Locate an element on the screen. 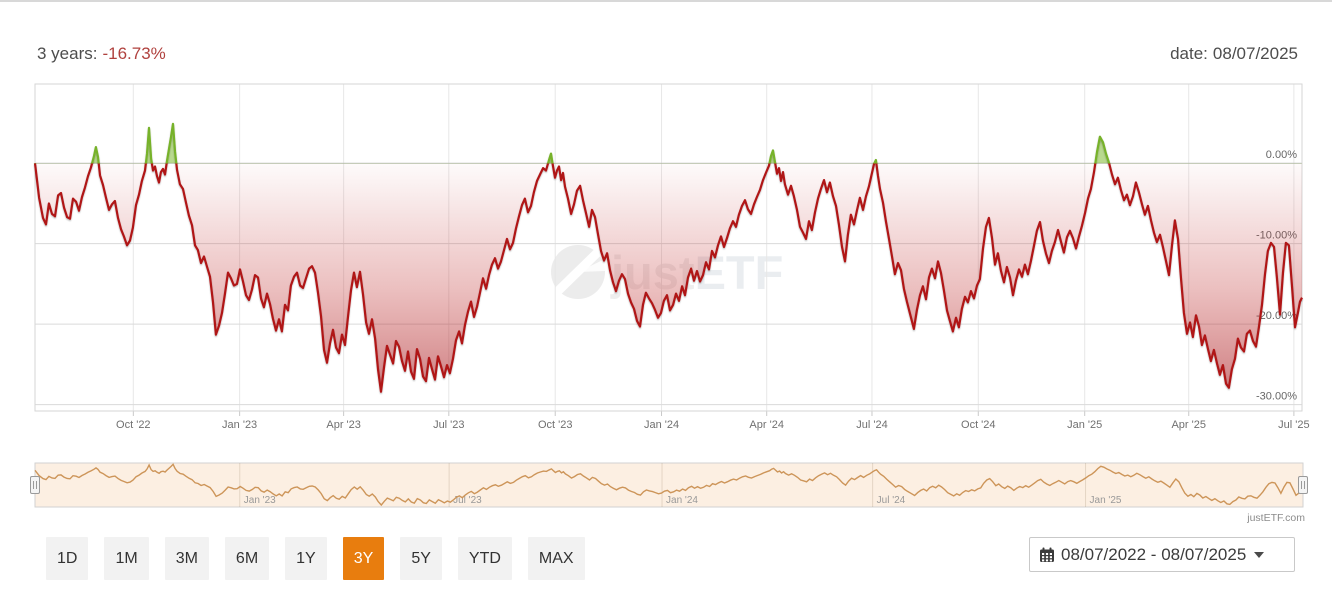 This screenshot has height=592, width=1332. range-value: -16.73% is located at coordinates (134, 53).